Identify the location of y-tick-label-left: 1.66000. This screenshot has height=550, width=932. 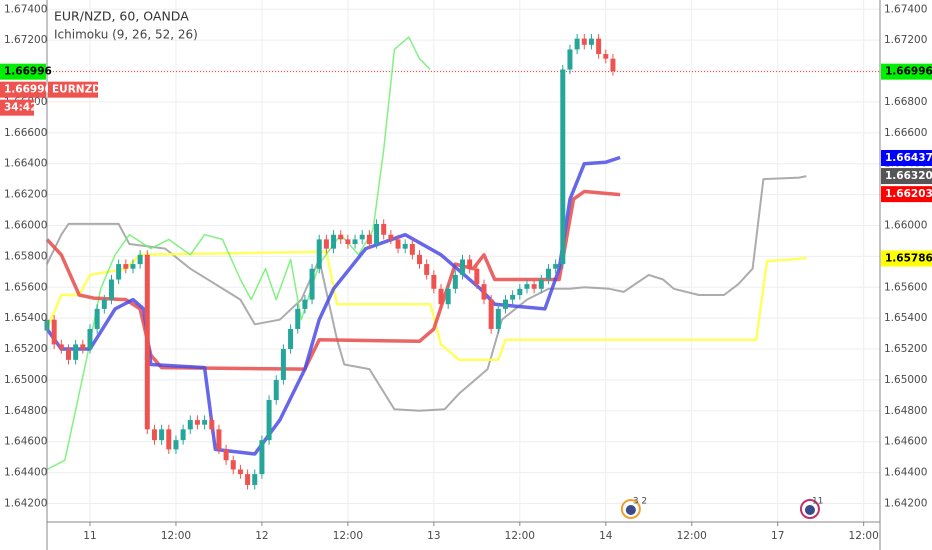
(25, 225).